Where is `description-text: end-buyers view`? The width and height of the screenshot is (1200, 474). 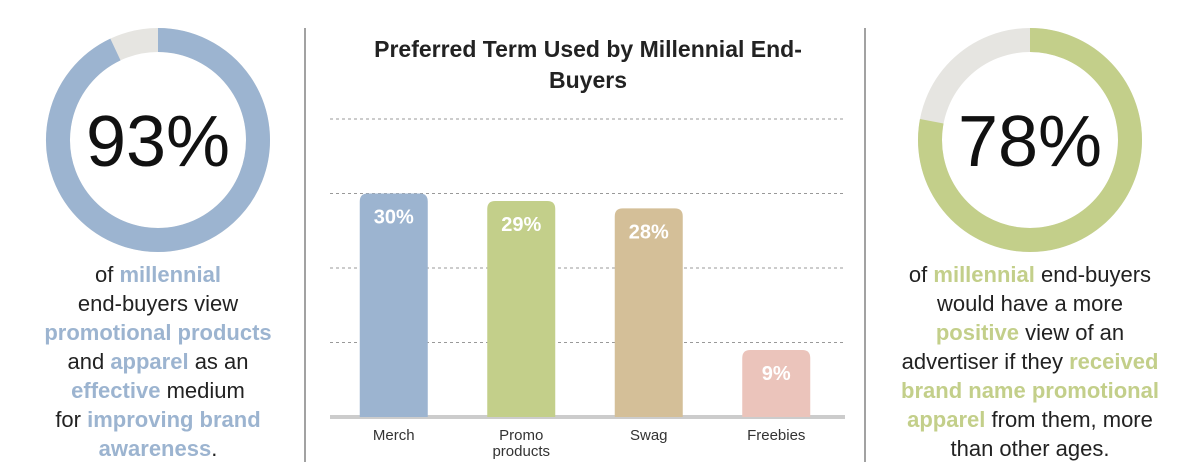
description-text: end-buyers view is located at coordinates (158, 303).